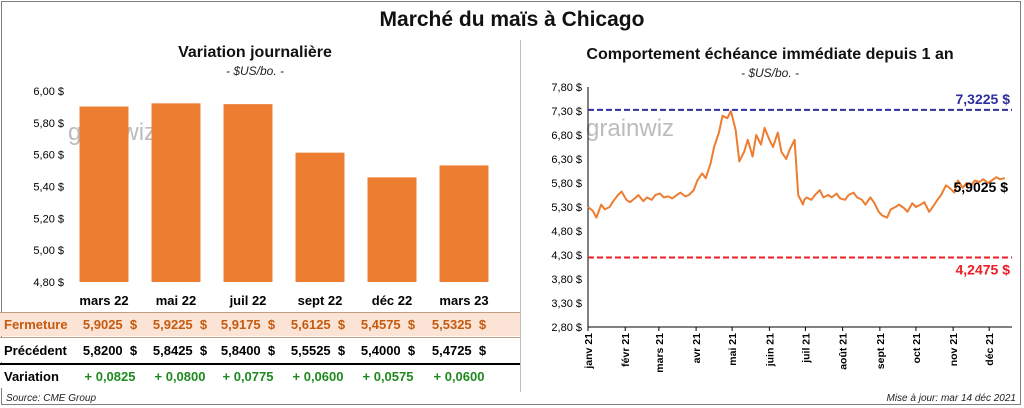 Image resolution: width=1024 pixels, height=408 pixels. I want to click on bar-y-tick-label: 5,20 $, so click(48, 219).